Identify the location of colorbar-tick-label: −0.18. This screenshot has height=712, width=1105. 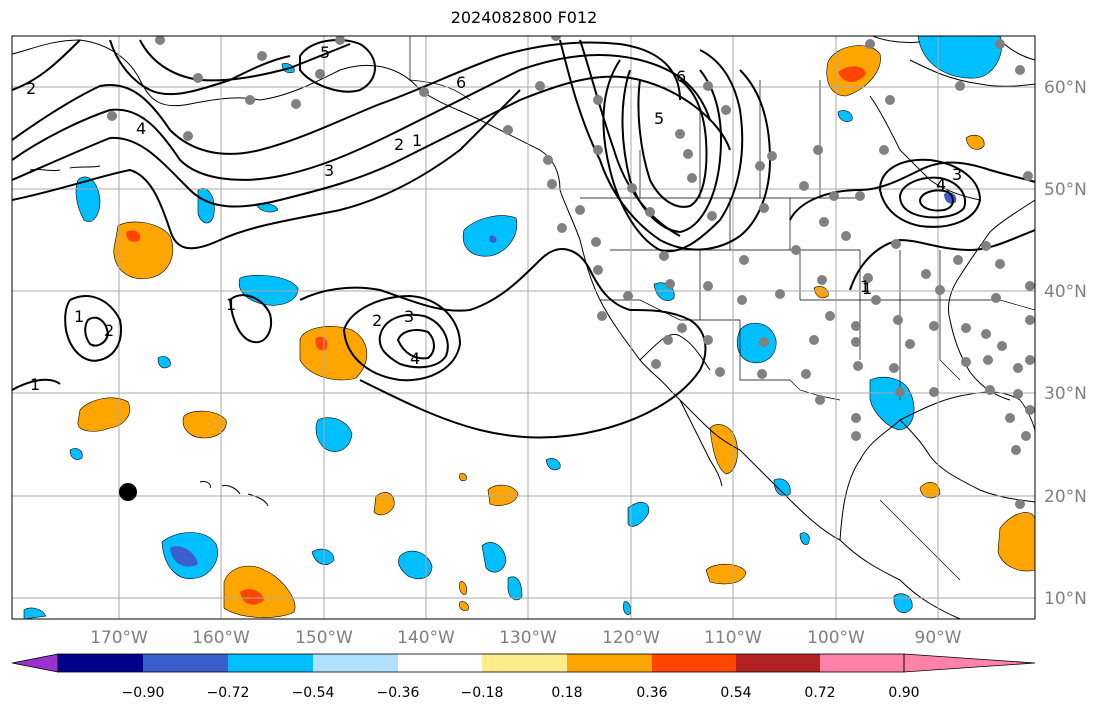
(482, 693).